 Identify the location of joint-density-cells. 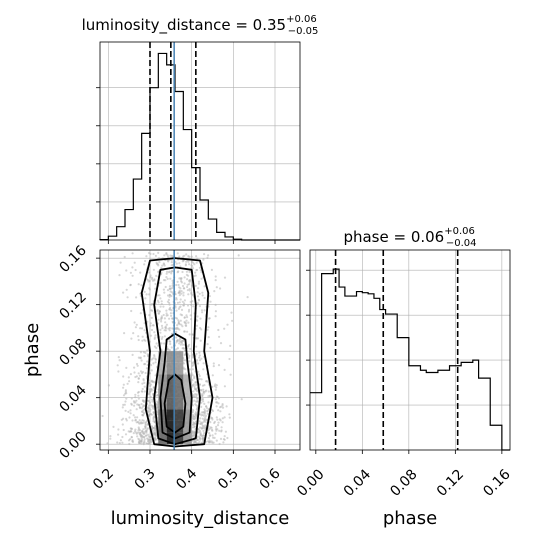
(175, 398).